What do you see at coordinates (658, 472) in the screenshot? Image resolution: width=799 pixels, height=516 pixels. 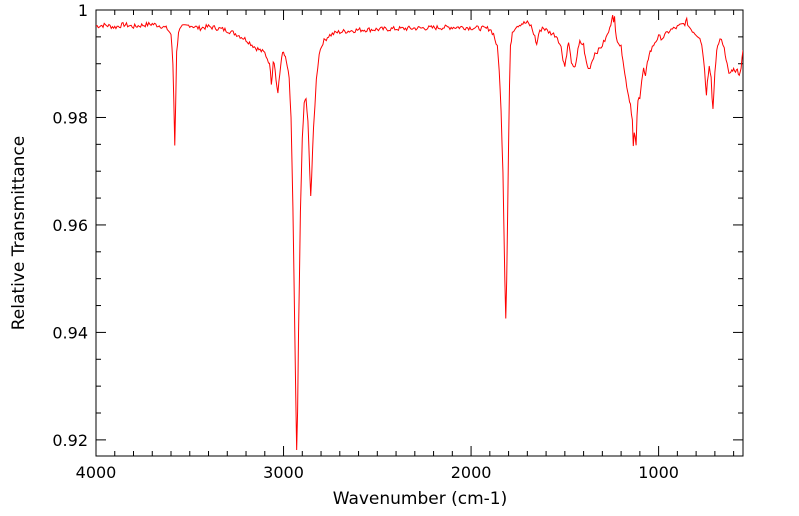 I see `x-tick-label: 1000` at bounding box center [658, 472].